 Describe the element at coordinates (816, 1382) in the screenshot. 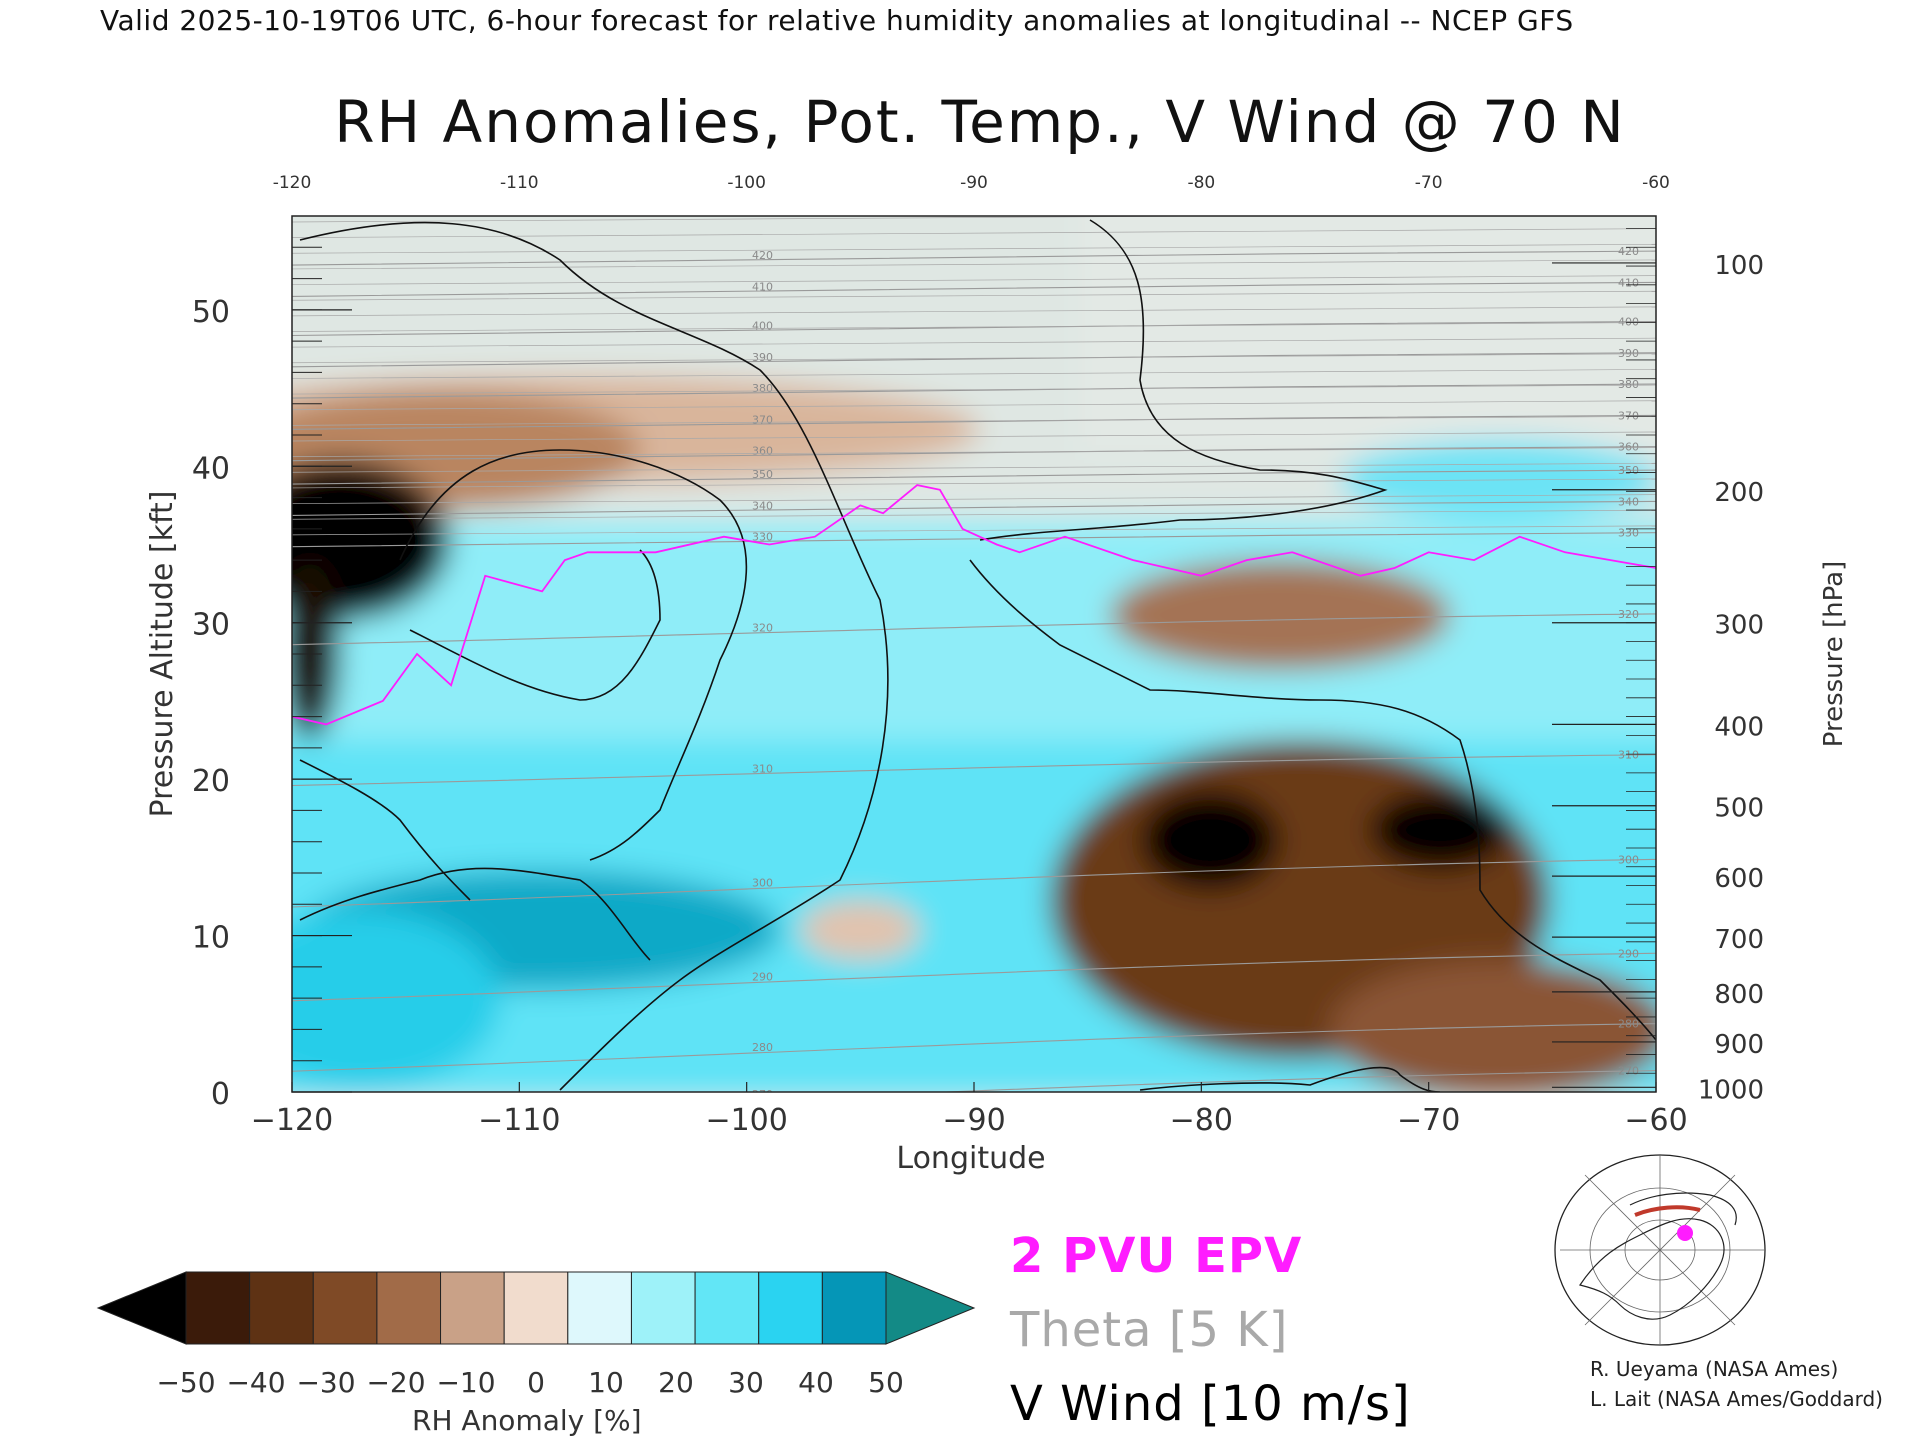

I see `colorbar-tick-label: 40` at that location.